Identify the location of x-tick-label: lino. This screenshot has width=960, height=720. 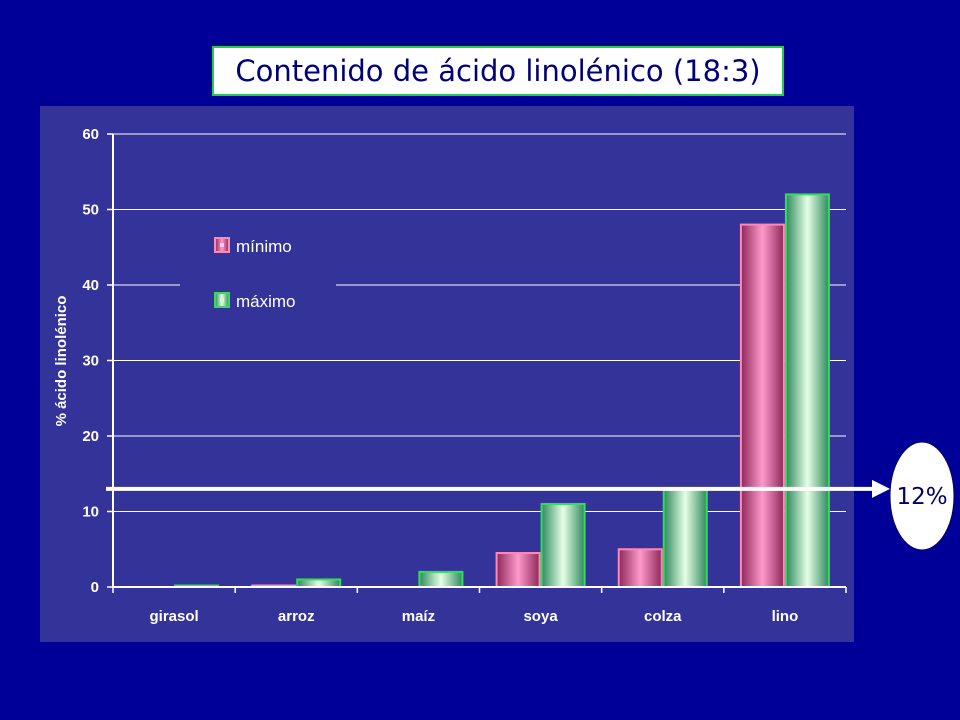
(785, 616).